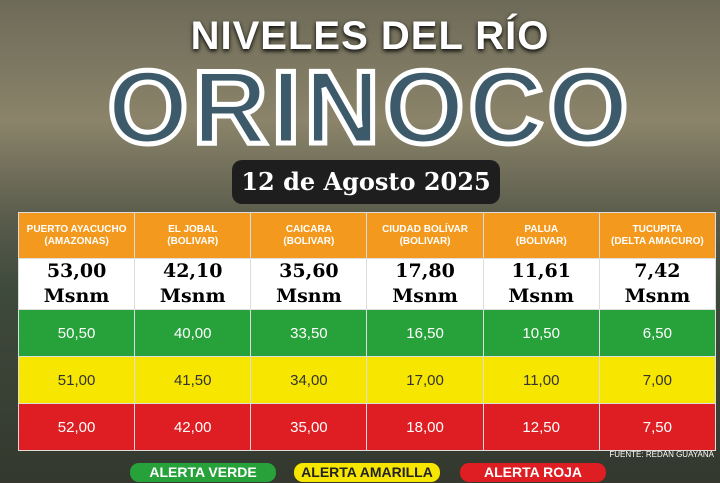 The image size is (720, 483). I want to click on legend-red: ALERTA ROJA, so click(533, 472).